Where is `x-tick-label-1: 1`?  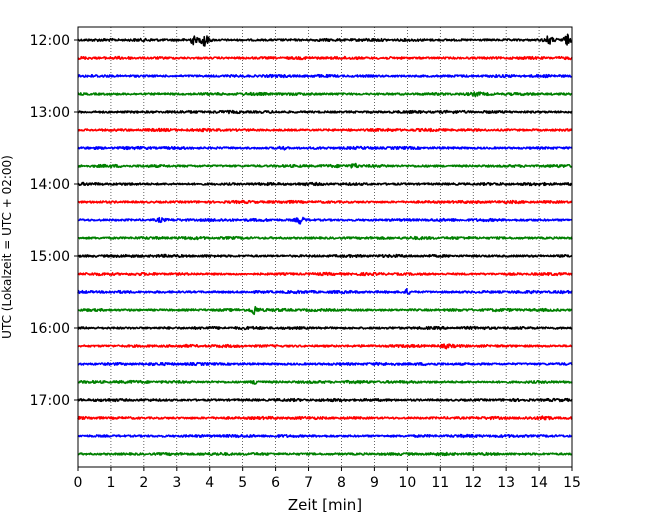
x-tick-label-1: 1 is located at coordinates (110, 483).